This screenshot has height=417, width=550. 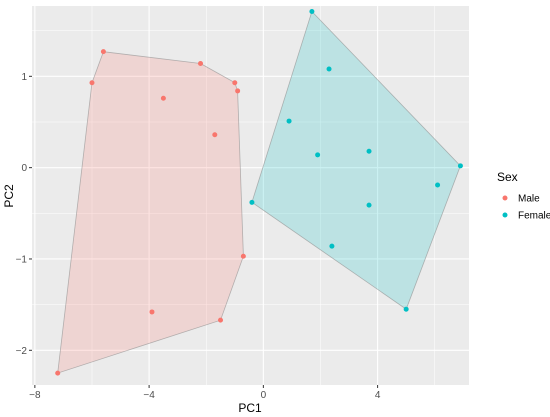 I want to click on x-tick-label: −4, so click(x=149, y=395).